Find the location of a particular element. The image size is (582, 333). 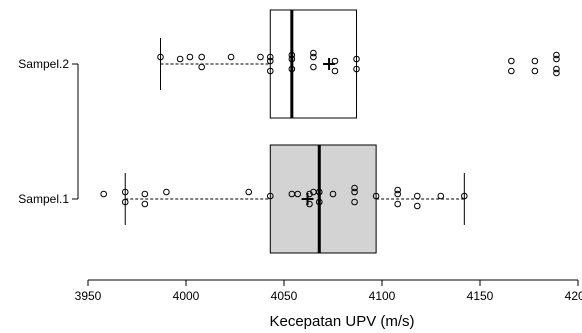

x-tick-label: 4150 is located at coordinates (480, 296).